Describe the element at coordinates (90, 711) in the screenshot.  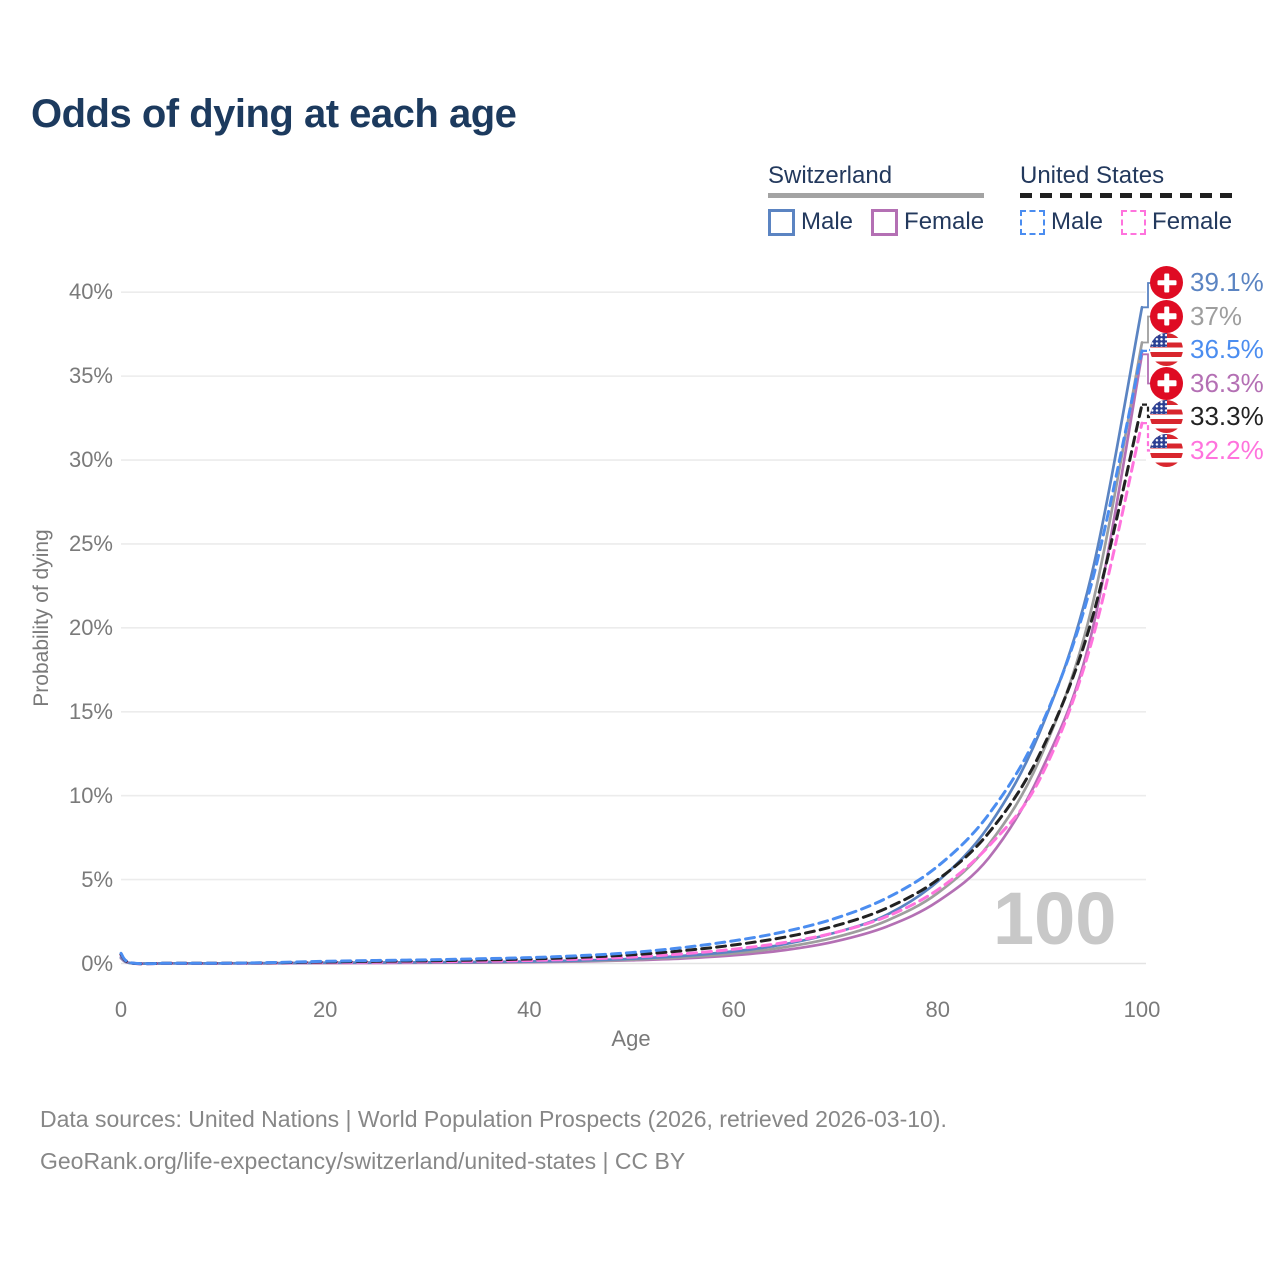
I see `y-tick-label: 15%` at that location.